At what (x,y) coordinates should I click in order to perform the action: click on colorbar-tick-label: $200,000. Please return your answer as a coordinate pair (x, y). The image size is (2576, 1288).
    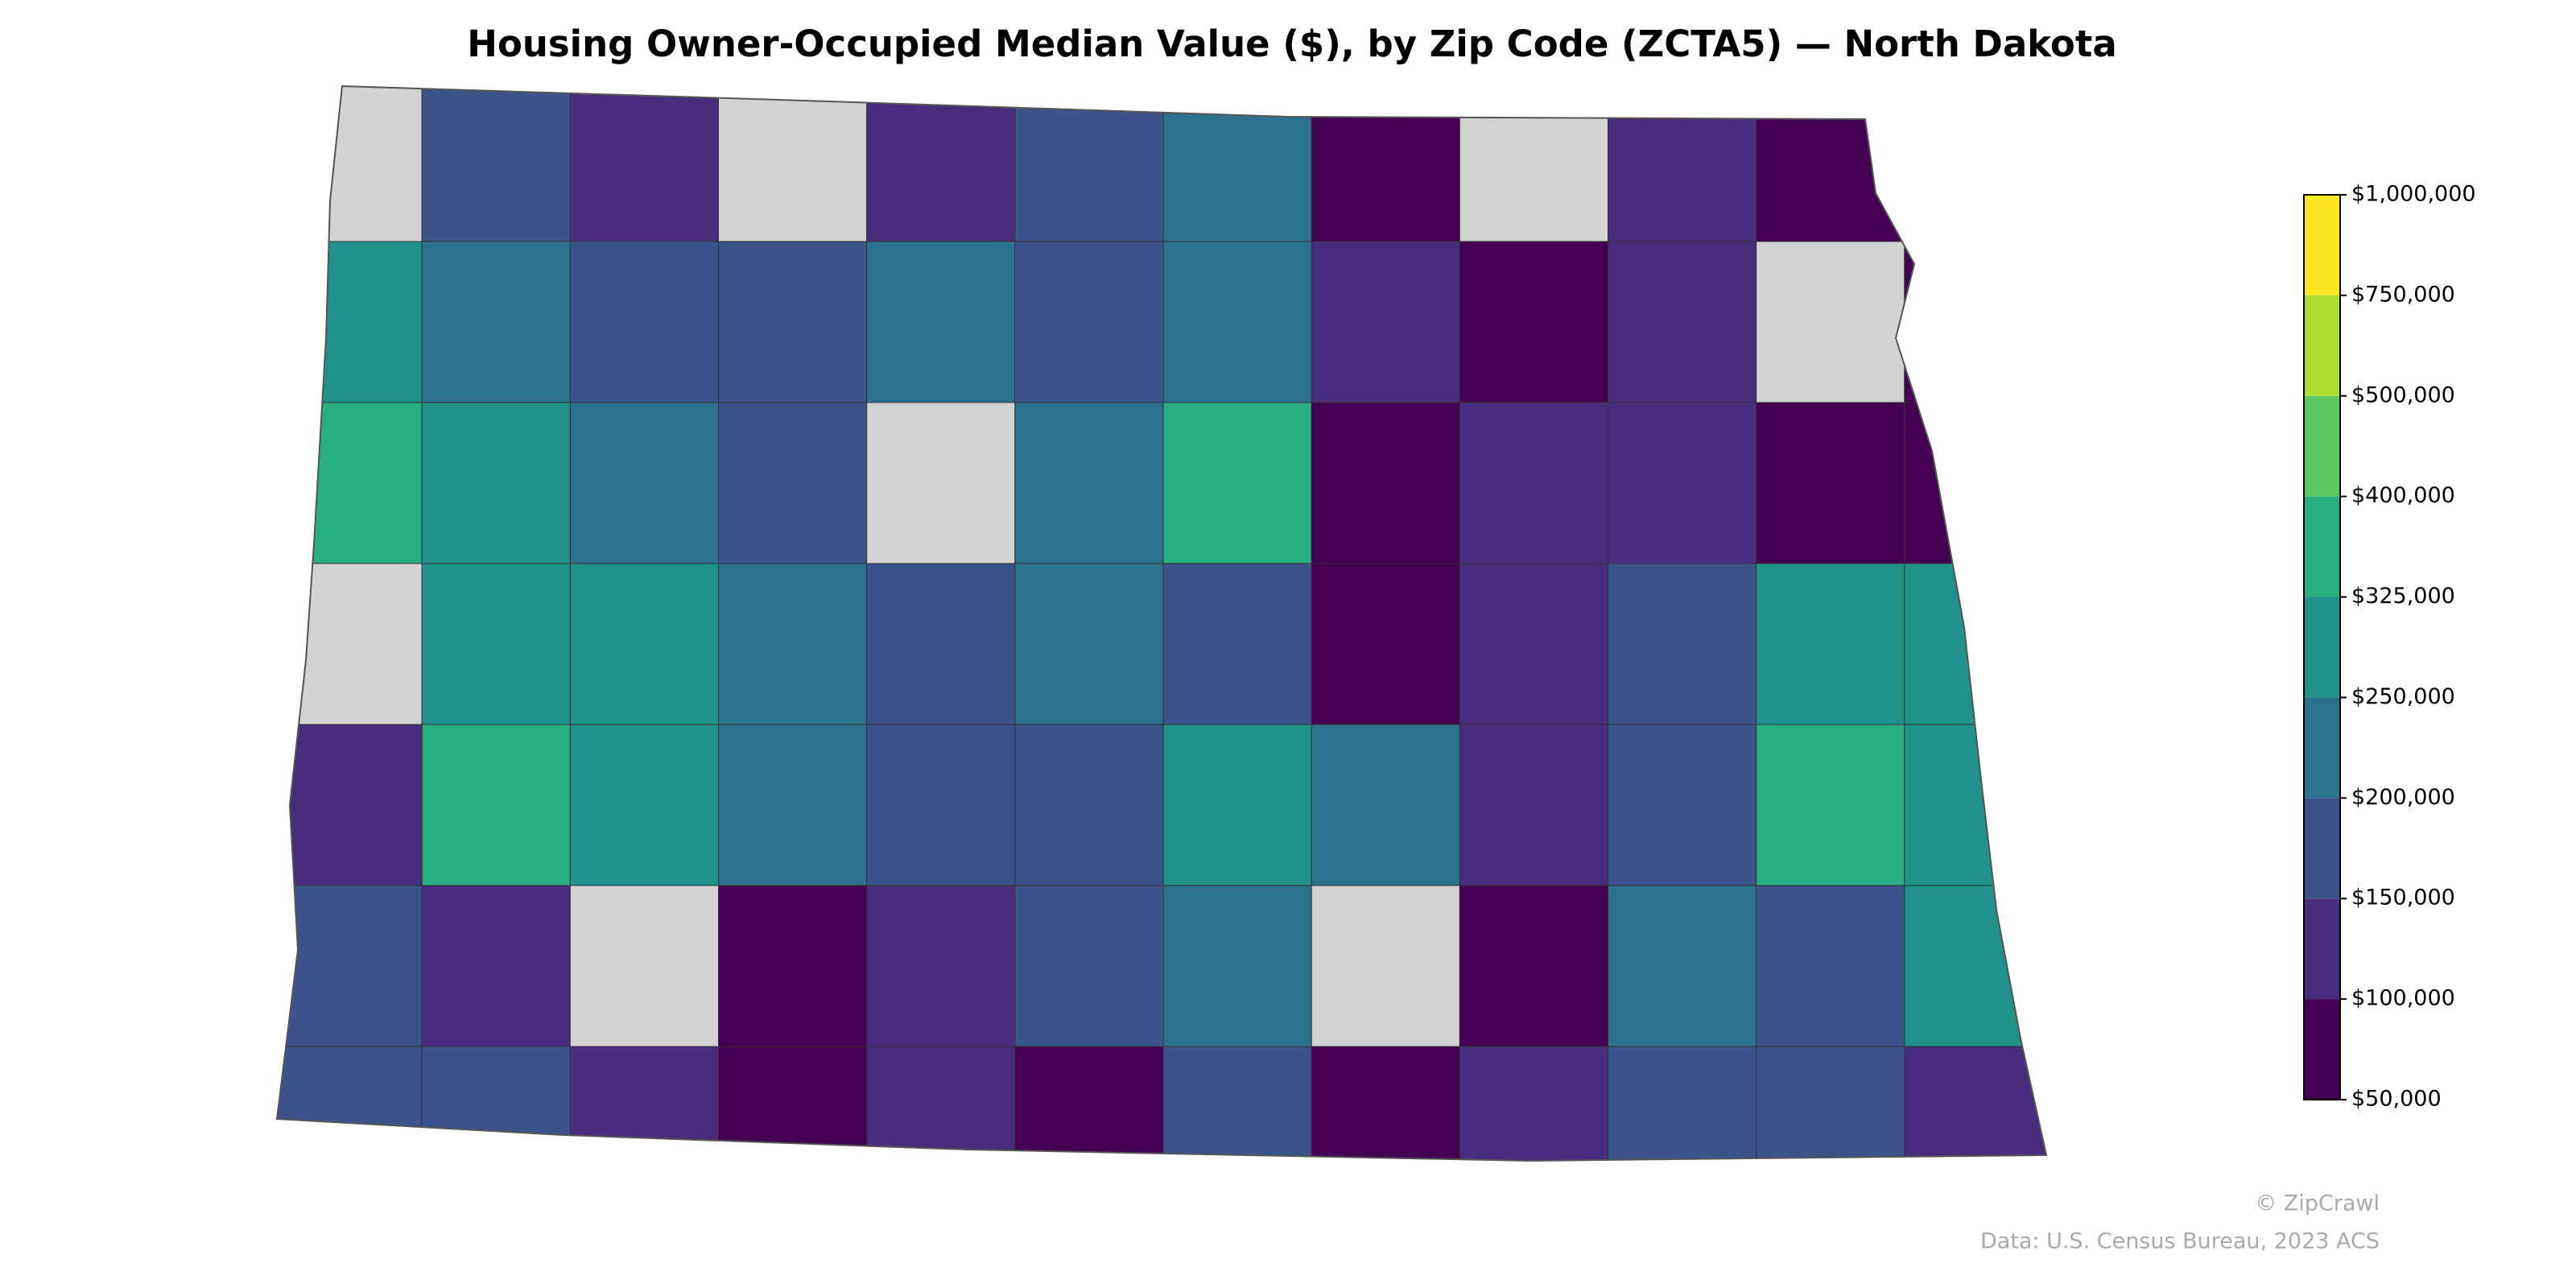
    Looking at the image, I should click on (2403, 797).